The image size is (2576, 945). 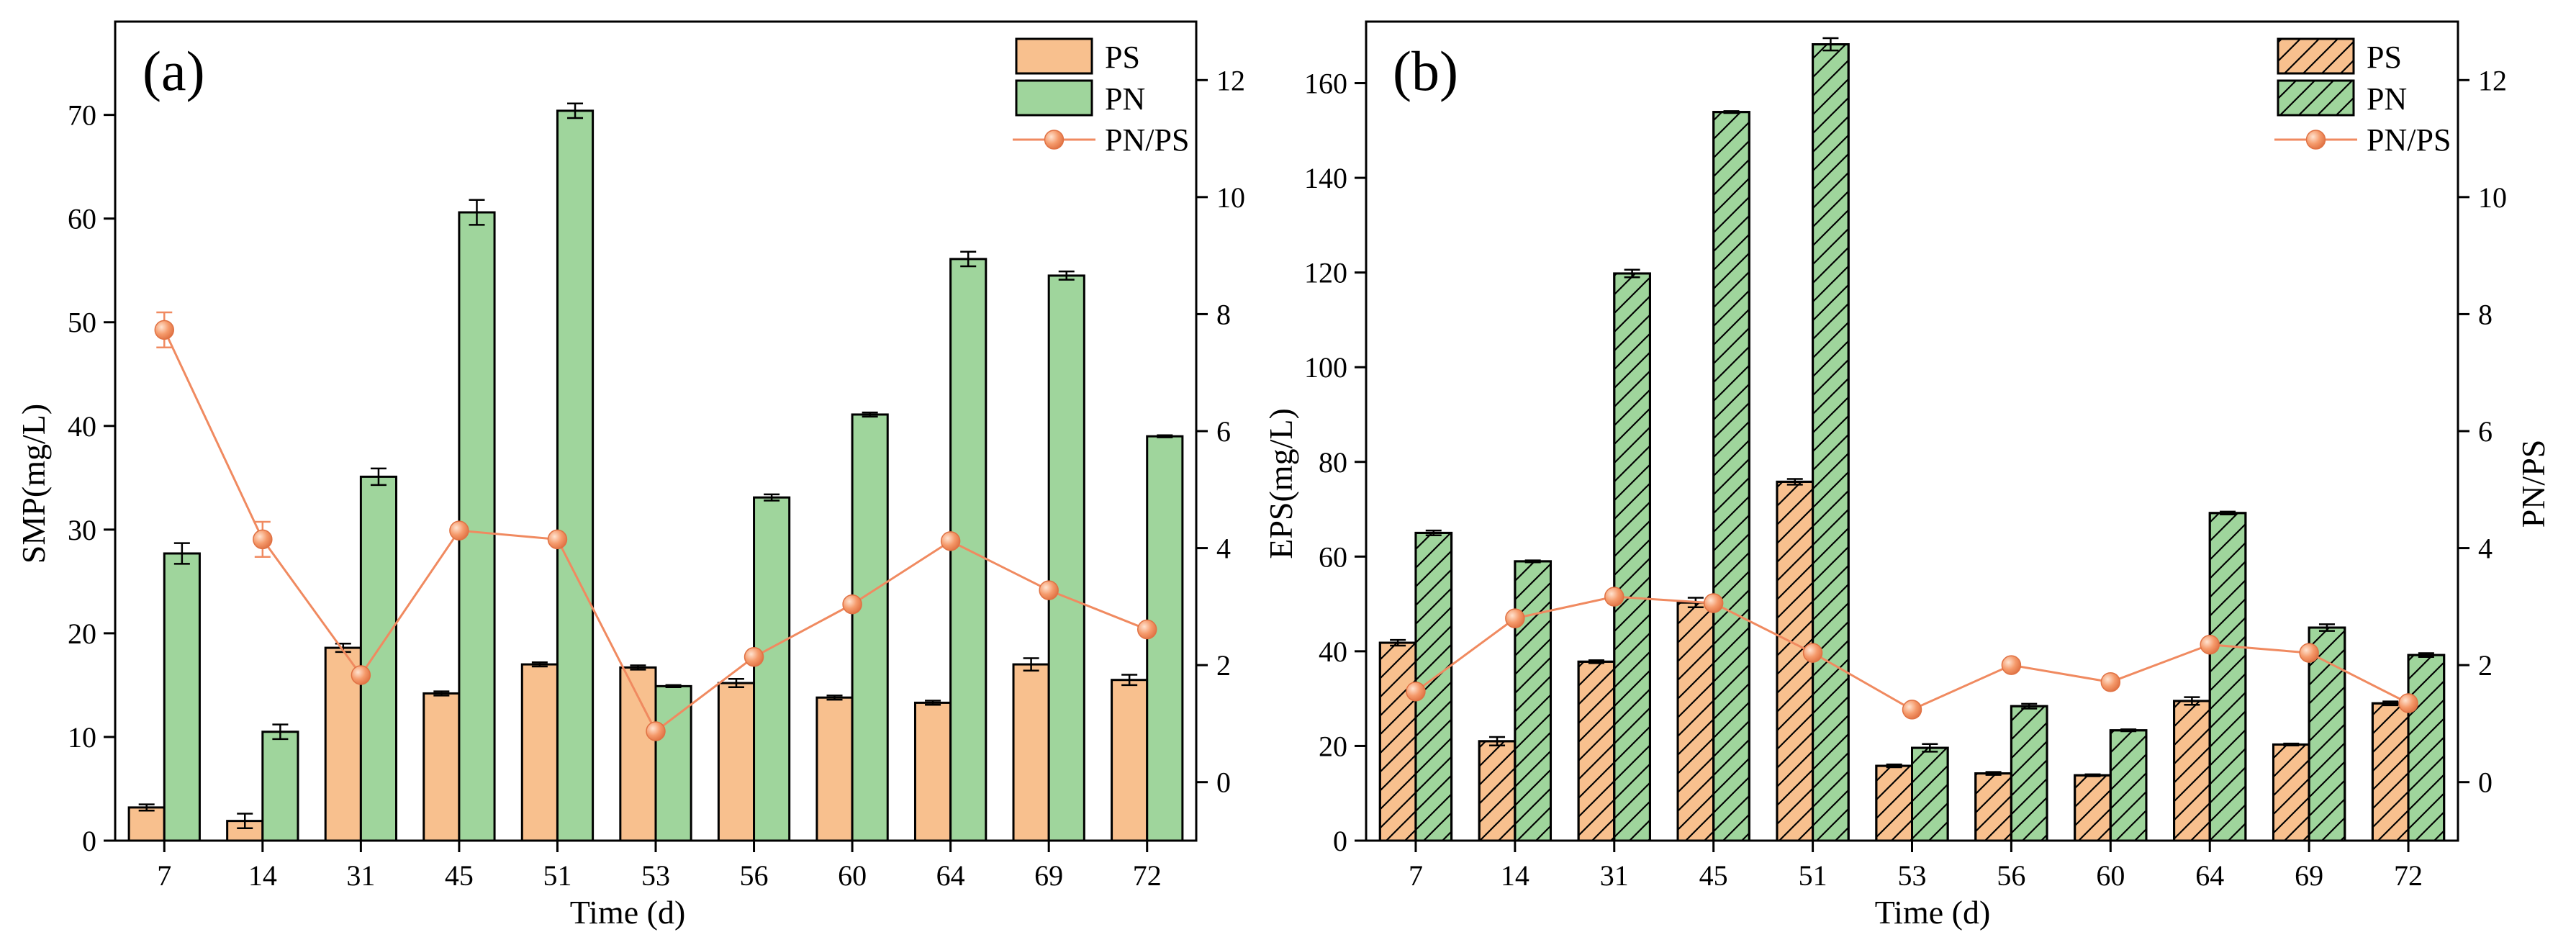 What do you see at coordinates (1325, 273) in the screenshot?
I see `y-tick-label: 120` at bounding box center [1325, 273].